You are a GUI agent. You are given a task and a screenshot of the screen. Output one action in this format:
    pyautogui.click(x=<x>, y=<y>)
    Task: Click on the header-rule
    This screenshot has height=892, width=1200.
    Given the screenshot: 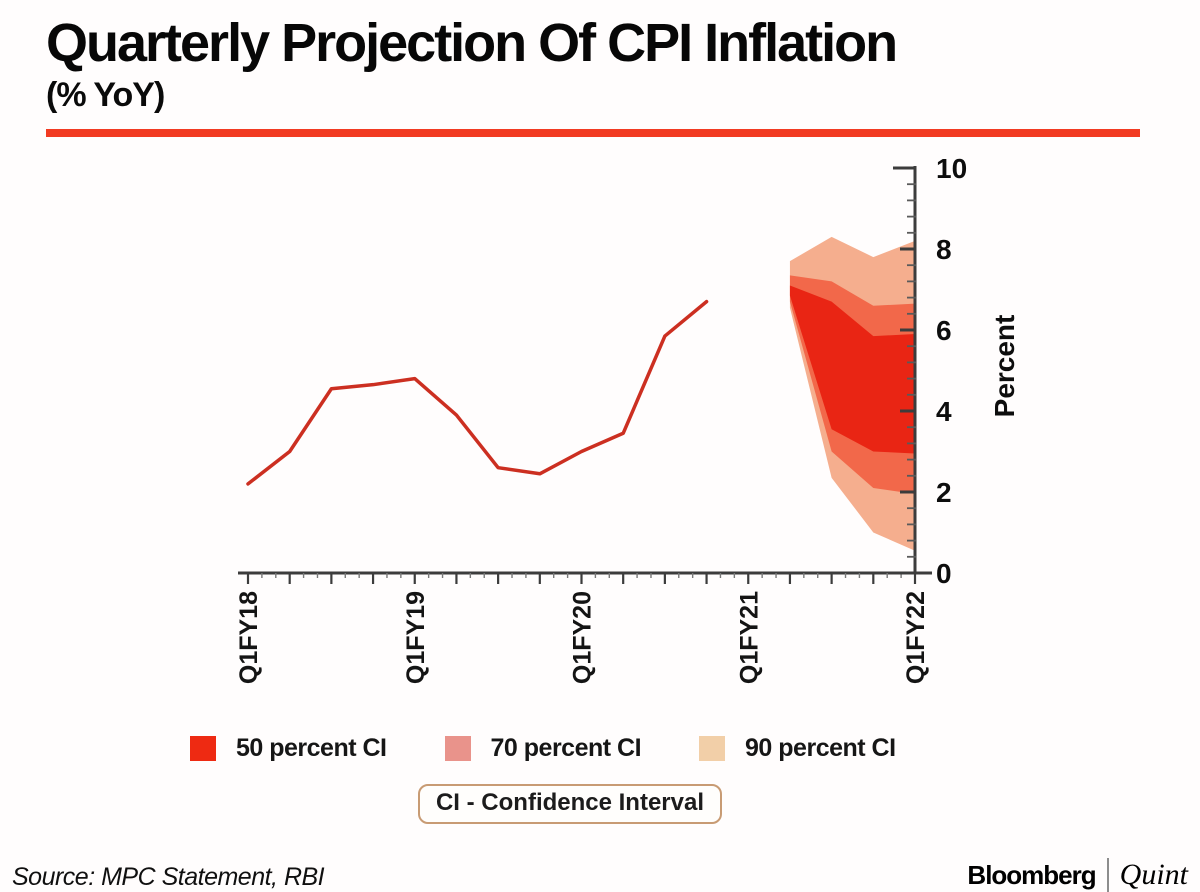 What is the action you would take?
    pyautogui.click(x=593, y=133)
    